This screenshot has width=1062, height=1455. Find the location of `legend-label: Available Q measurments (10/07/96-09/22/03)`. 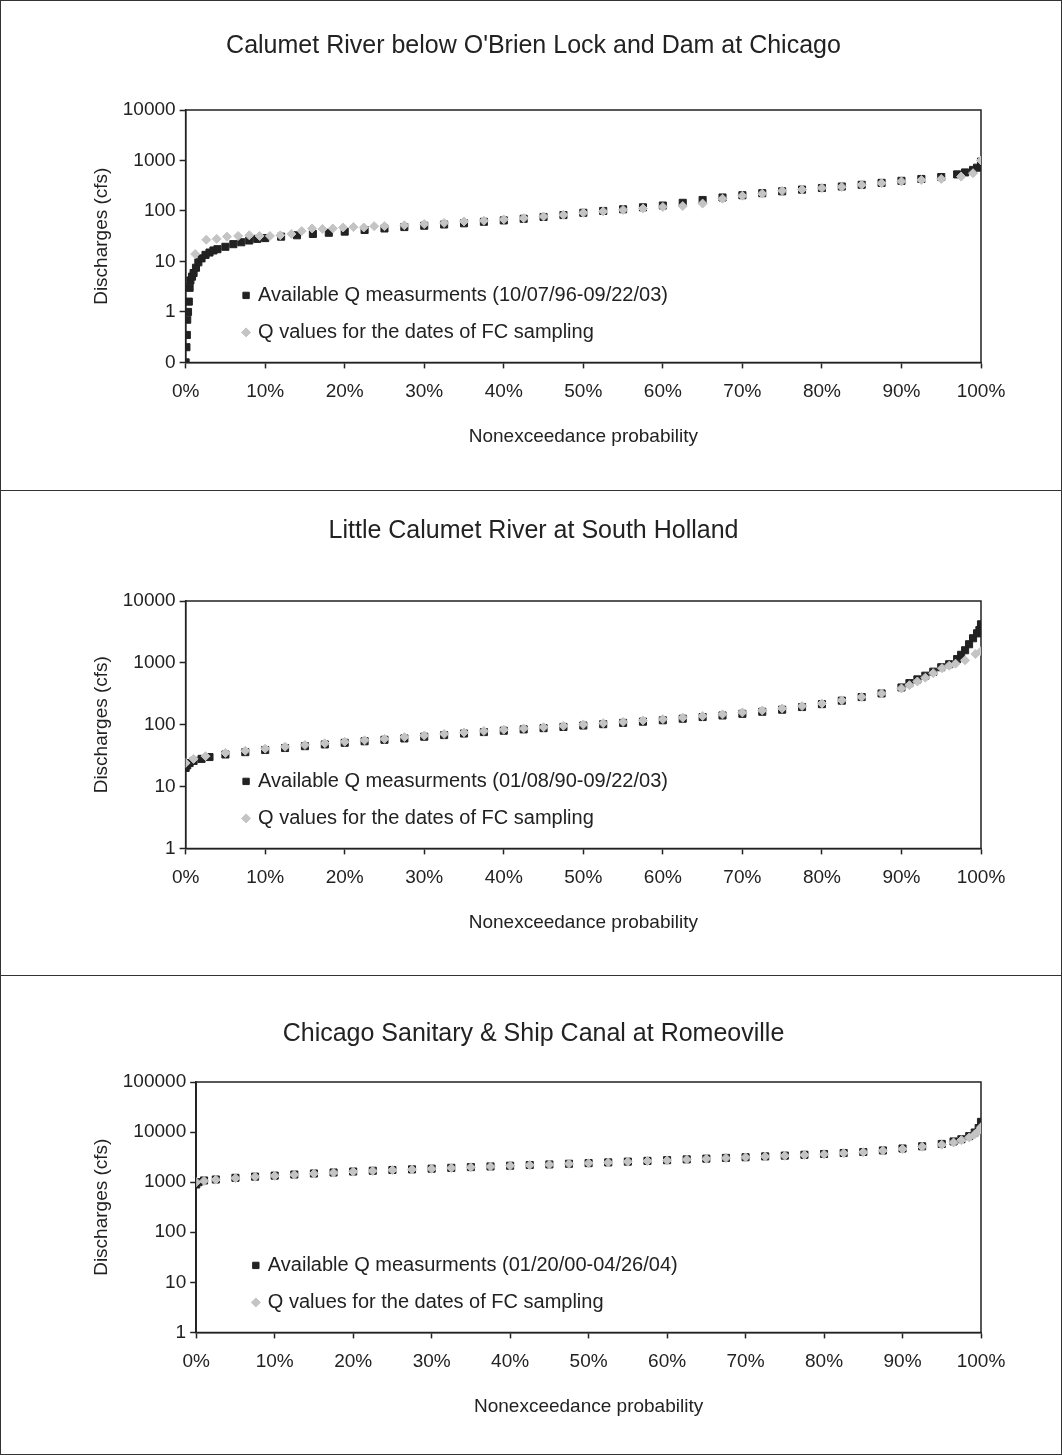

legend-label: Available Q measurments (10/07/96-09/22/03) is located at coordinates (463, 293).